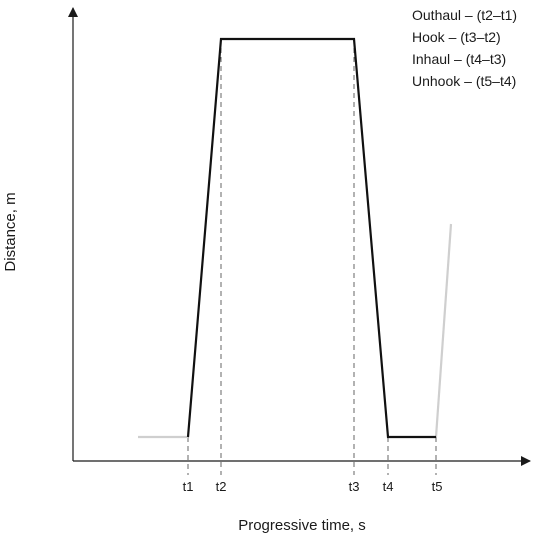 Image resolution: width=535 pixels, height=535 pixels. What do you see at coordinates (464, 15) in the screenshot?
I see `legend-outhaul: Outhaul – (t2–t1)` at bounding box center [464, 15].